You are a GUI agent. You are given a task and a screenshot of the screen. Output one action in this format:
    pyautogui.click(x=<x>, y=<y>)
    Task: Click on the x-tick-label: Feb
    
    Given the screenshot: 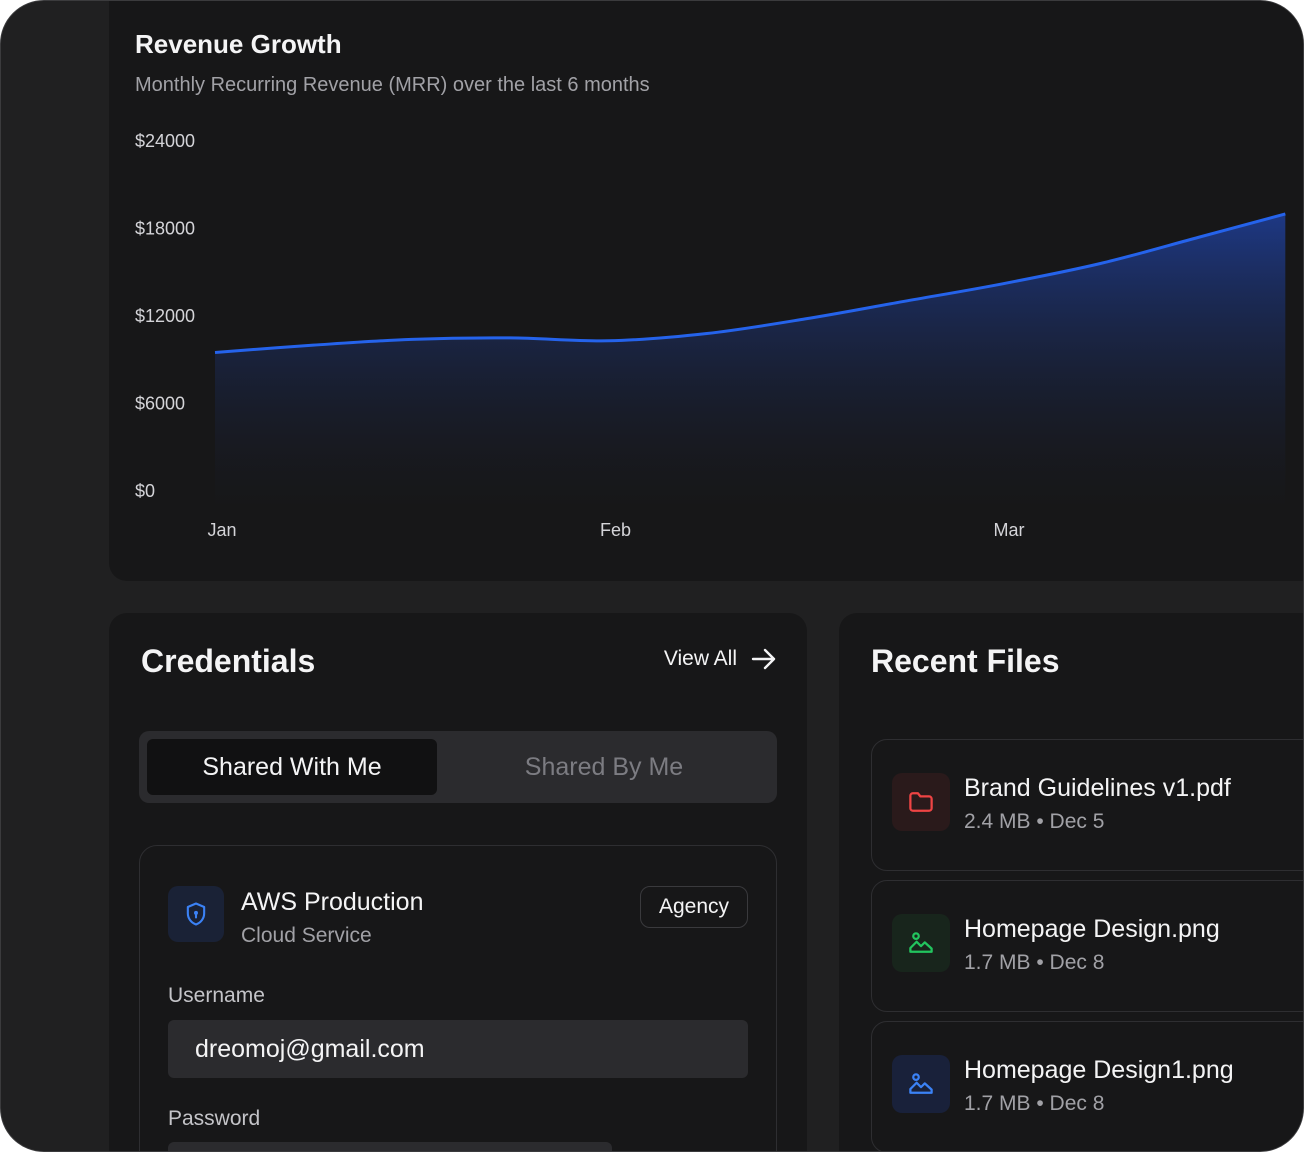 What is the action you would take?
    pyautogui.click(x=615, y=530)
    